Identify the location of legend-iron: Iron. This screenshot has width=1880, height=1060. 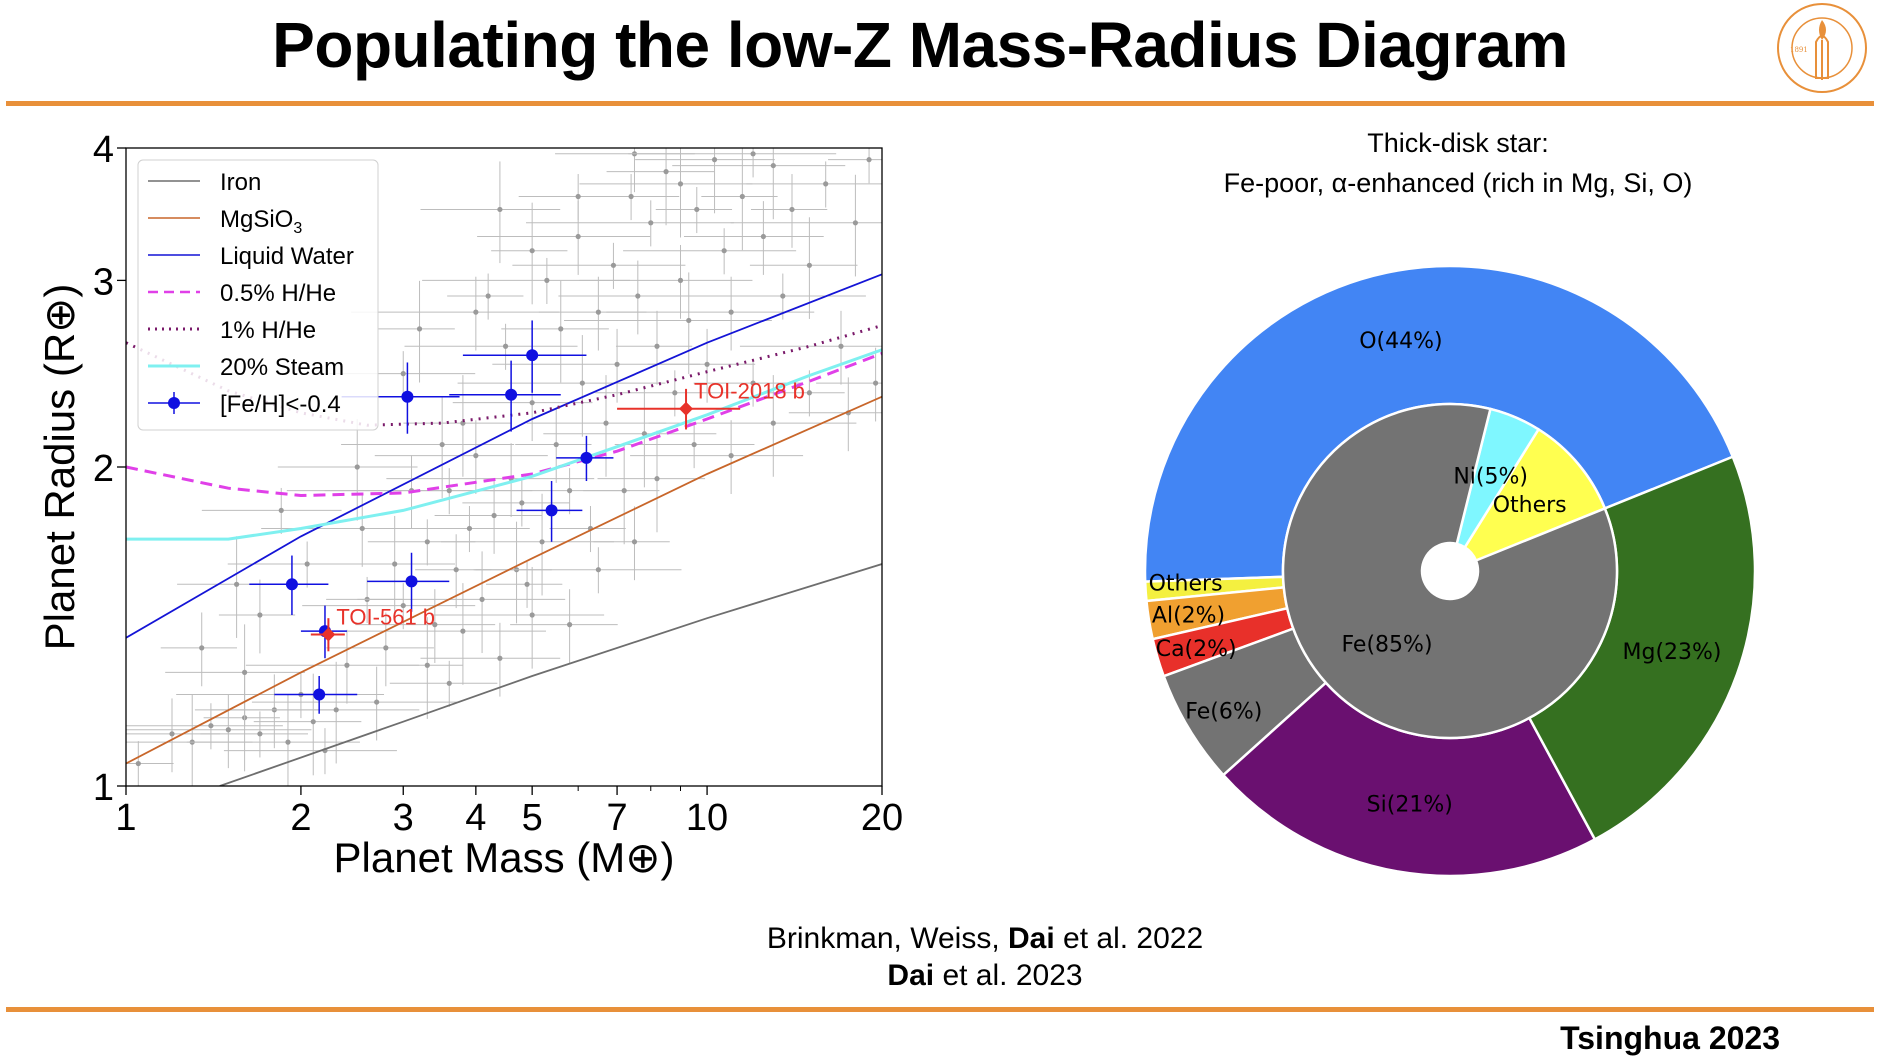
(240, 182).